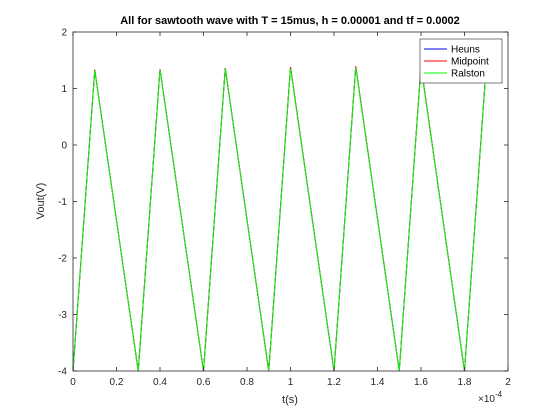 This screenshot has height=420, width=560. Describe the element at coordinates (508, 382) in the screenshot. I see `x-tick-label: 2` at that location.